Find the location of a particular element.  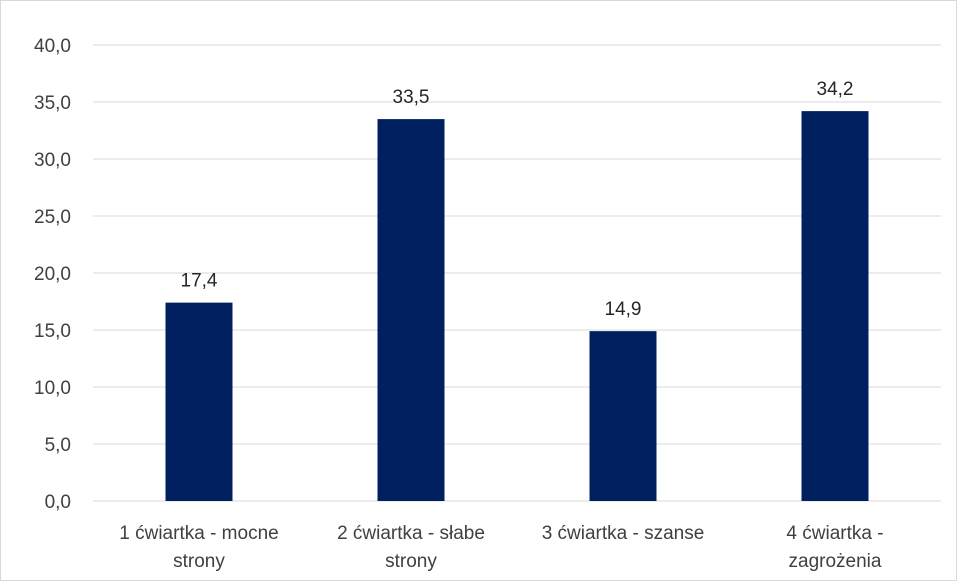

data-label: 14,9 is located at coordinates (623, 309).